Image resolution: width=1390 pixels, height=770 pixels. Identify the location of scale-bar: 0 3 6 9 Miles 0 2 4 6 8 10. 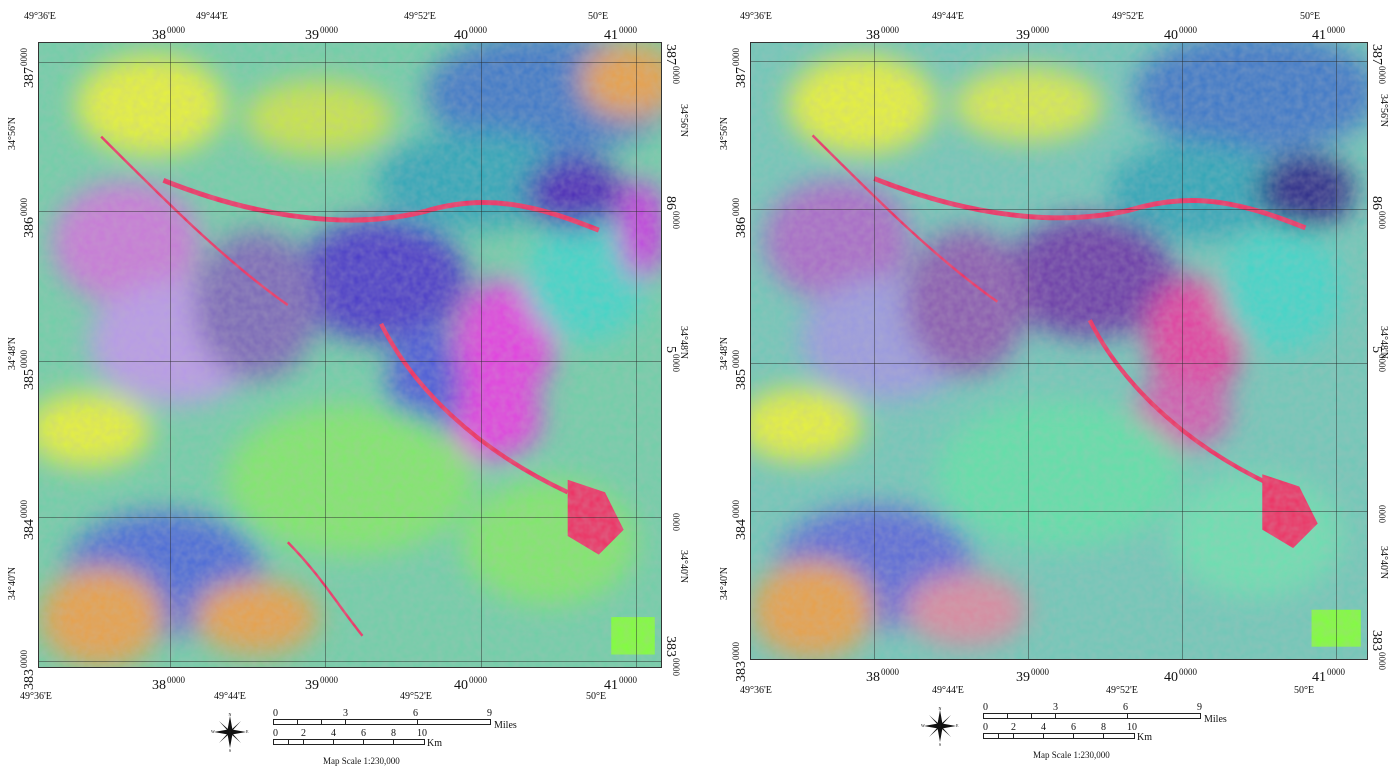
(395, 728).